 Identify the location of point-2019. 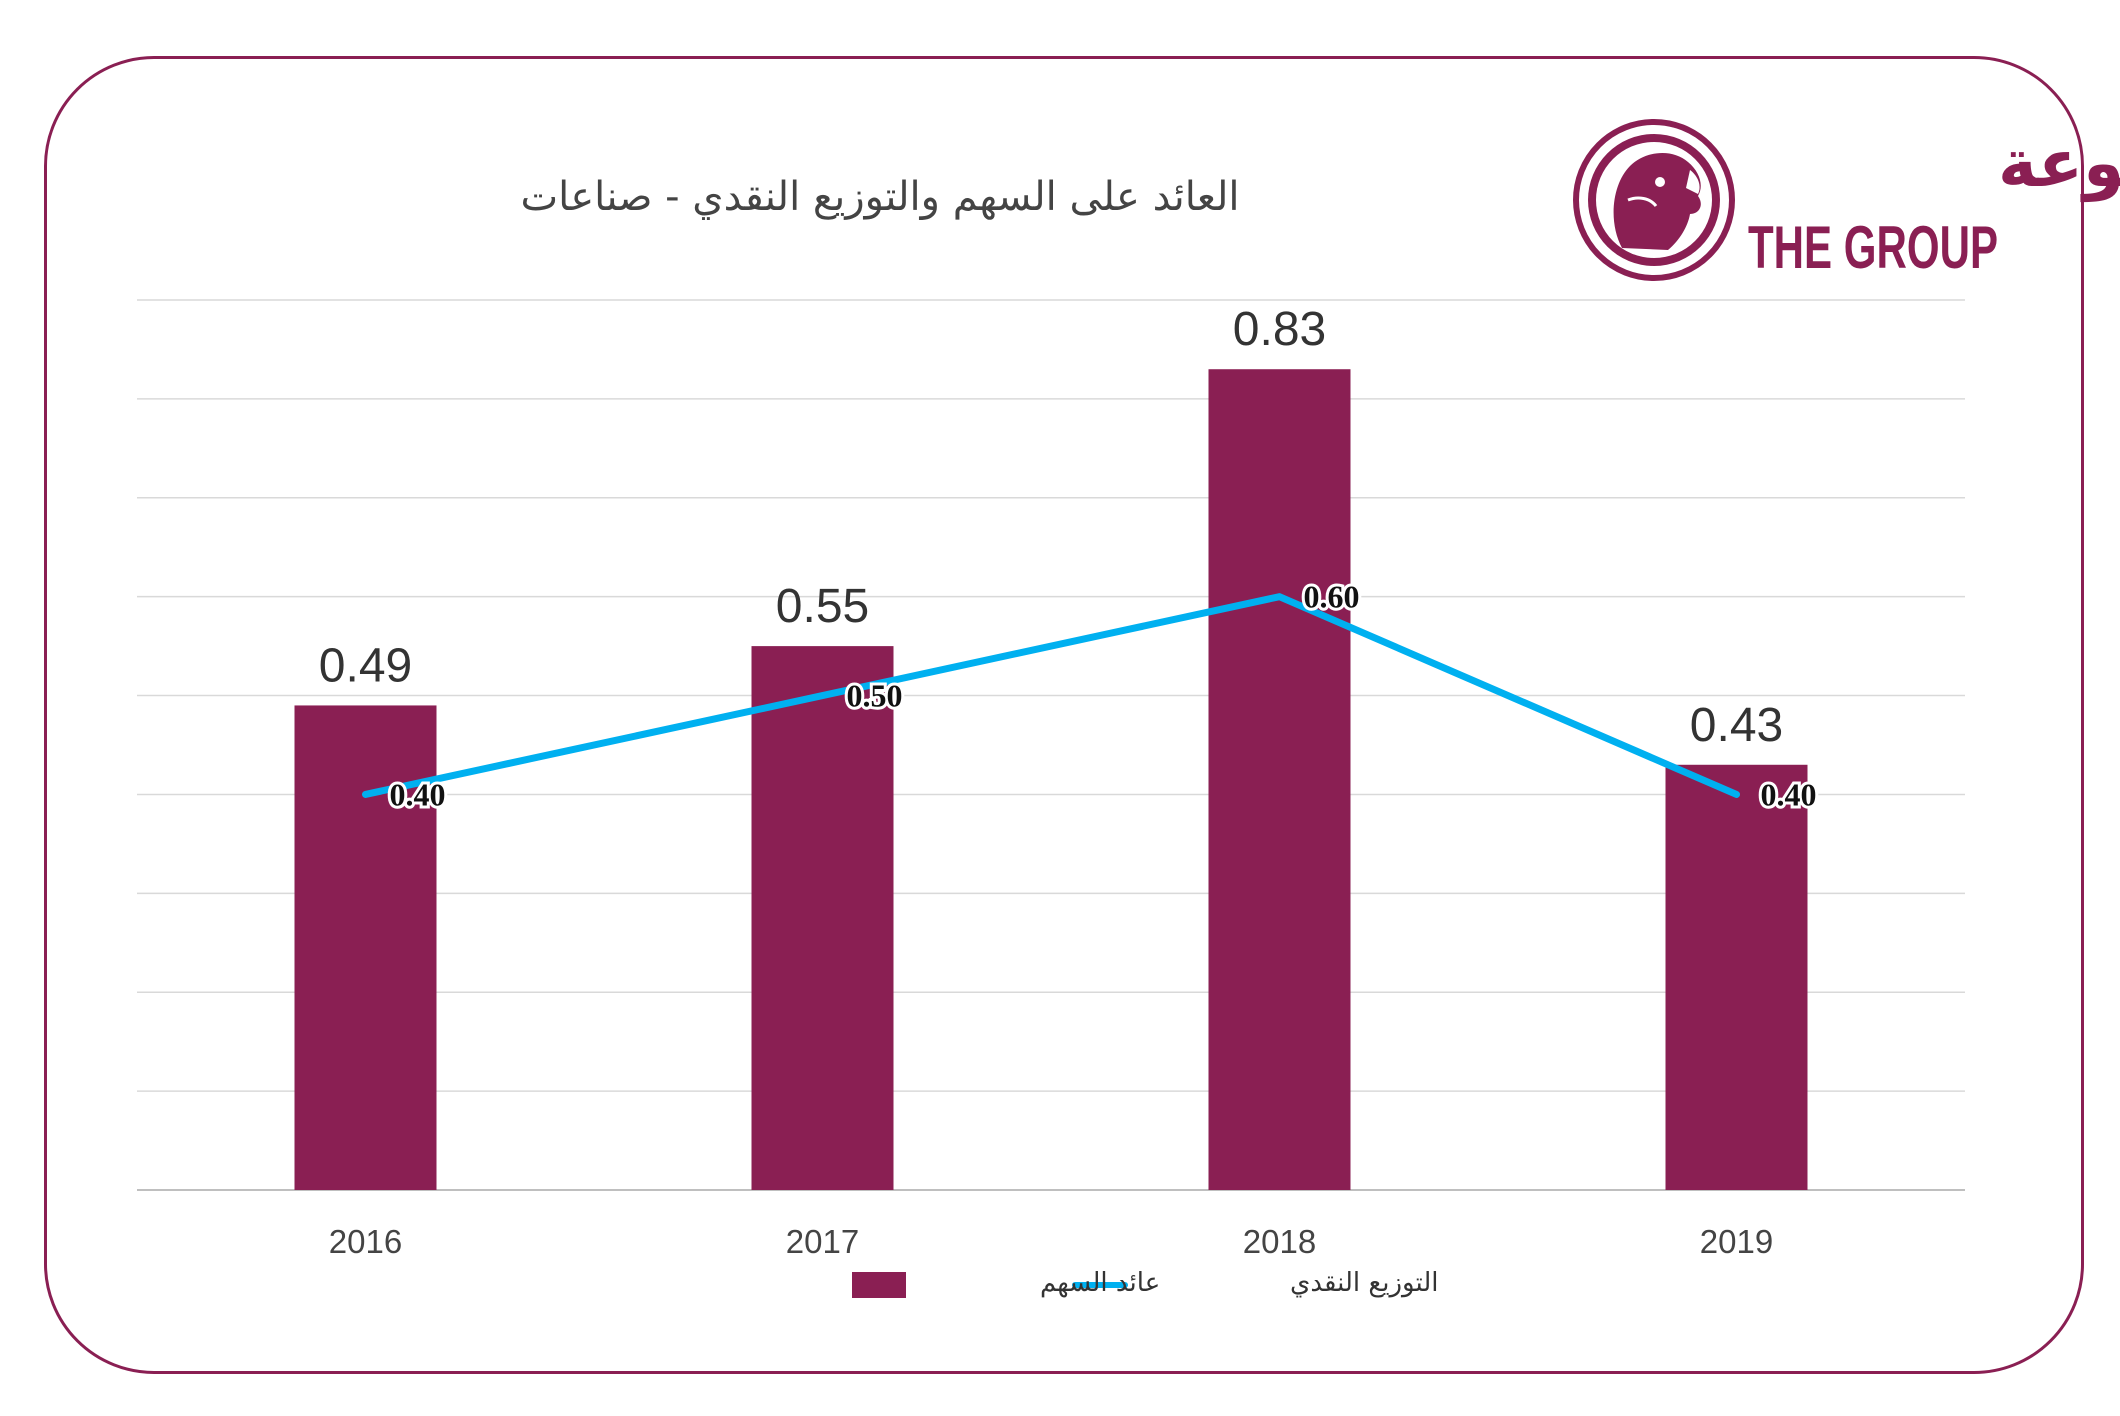
(1736, 794).